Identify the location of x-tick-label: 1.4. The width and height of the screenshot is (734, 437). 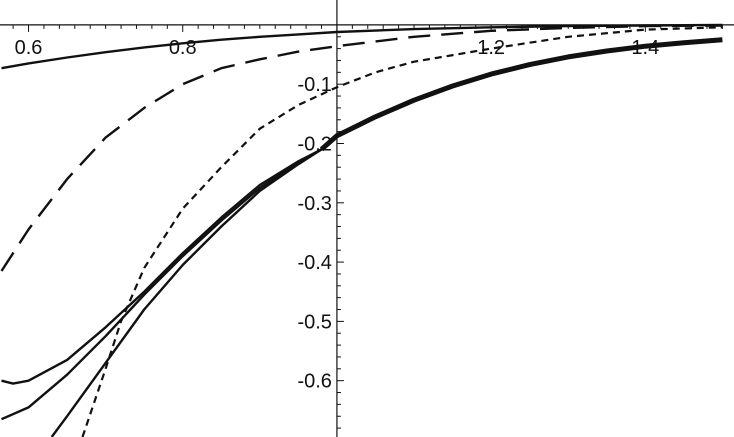
(645, 48).